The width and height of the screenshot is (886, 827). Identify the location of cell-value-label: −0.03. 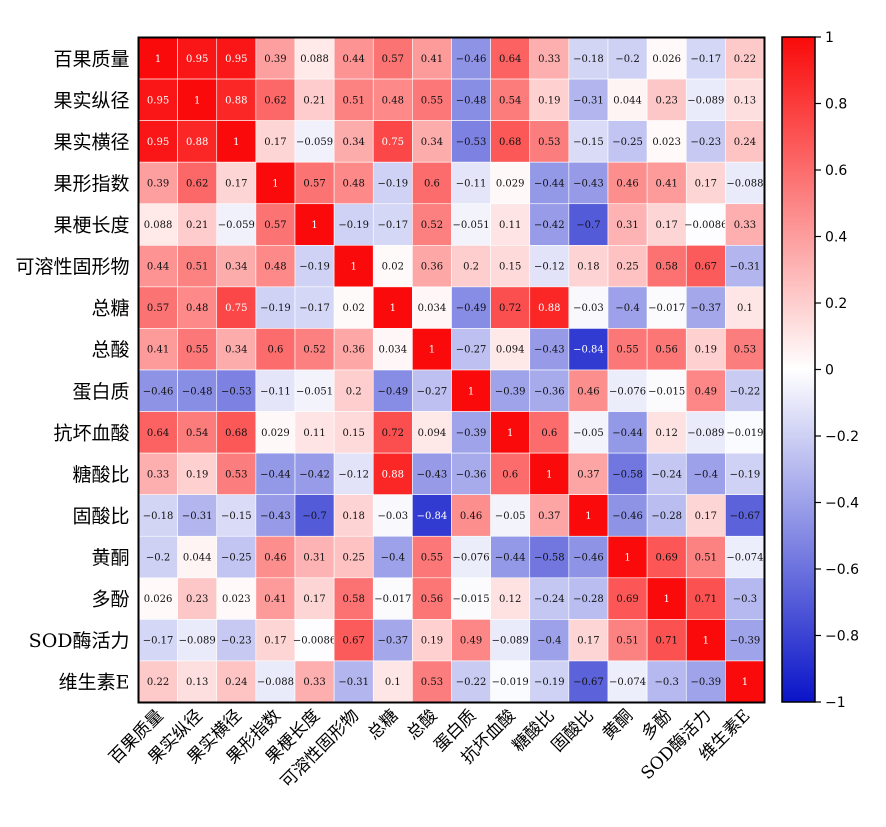
(392, 516).